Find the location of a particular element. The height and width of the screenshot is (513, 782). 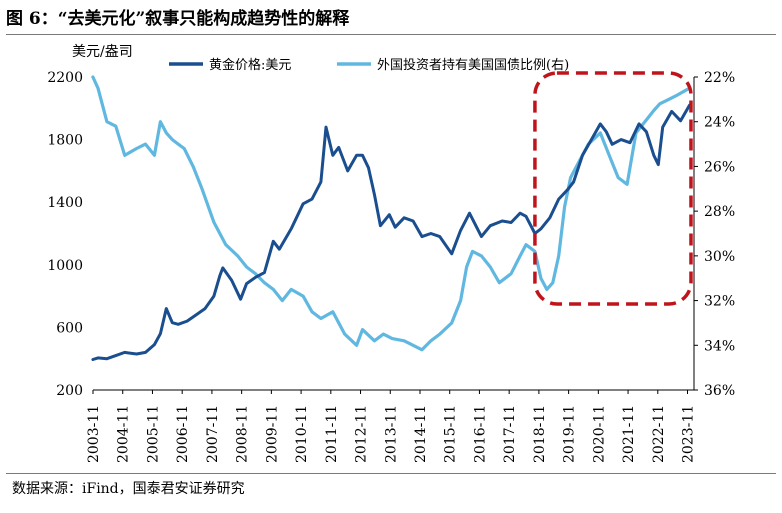

x-tick-label: 2022-11 is located at coordinates (659, 434).